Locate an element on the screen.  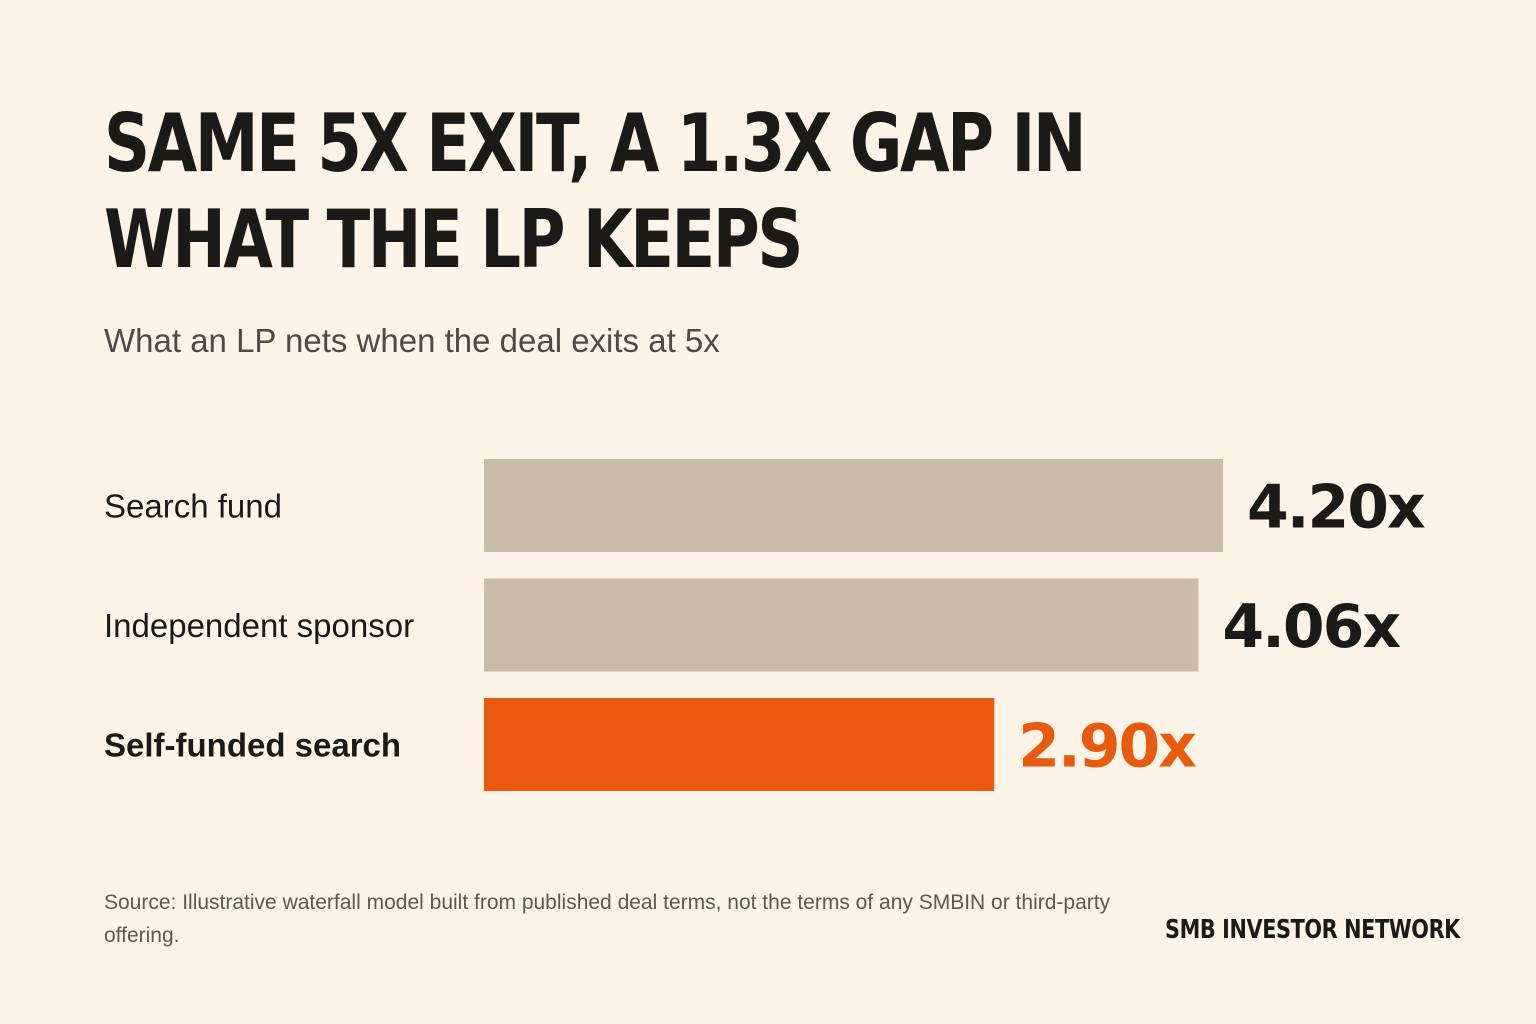
value-label-search-fund: 4.20x is located at coordinates (1336, 508).